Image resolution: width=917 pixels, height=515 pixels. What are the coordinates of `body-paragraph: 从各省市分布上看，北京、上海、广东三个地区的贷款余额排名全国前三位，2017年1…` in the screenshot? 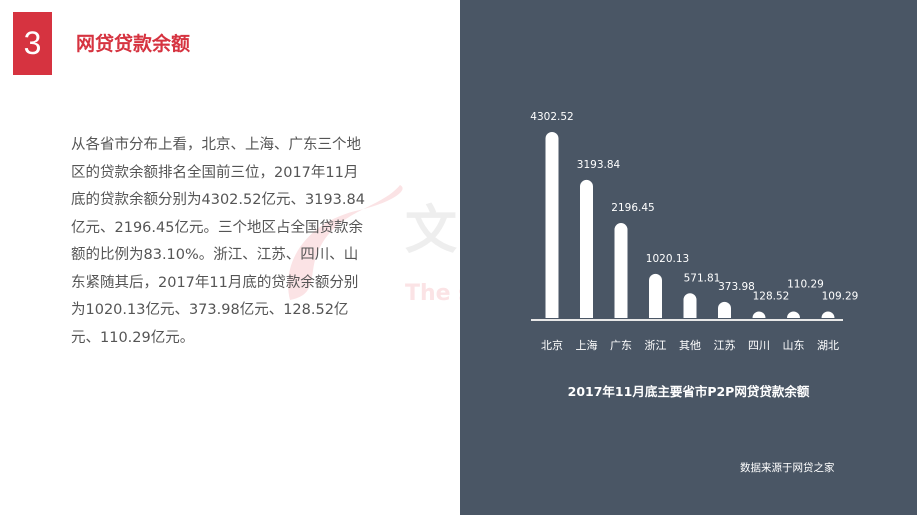 It's located at (218, 241).